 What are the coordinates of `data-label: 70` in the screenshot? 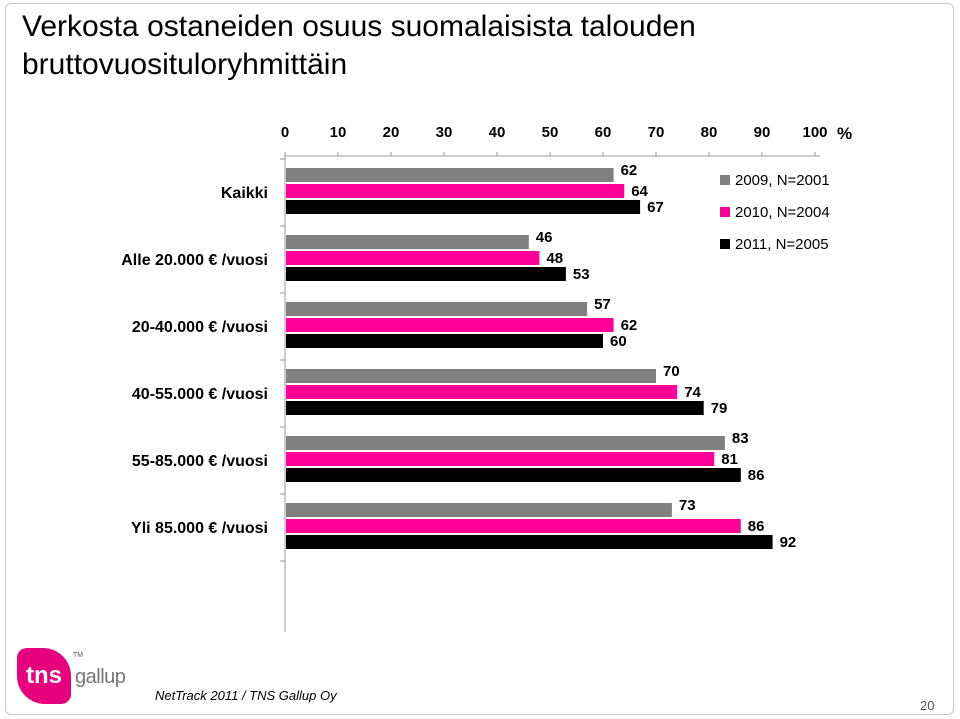 It's located at (671, 371).